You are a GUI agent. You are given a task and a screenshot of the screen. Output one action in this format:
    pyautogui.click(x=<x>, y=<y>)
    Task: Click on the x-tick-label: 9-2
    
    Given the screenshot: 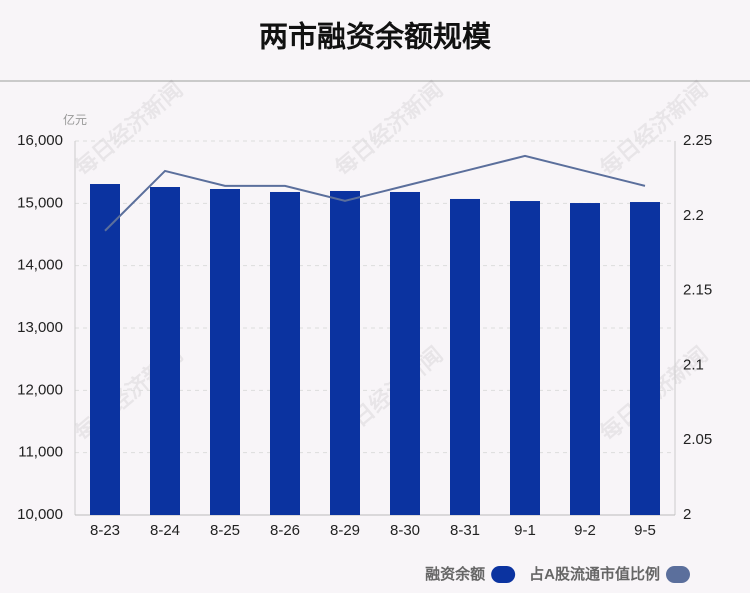 What is the action you would take?
    pyautogui.click(x=585, y=530)
    